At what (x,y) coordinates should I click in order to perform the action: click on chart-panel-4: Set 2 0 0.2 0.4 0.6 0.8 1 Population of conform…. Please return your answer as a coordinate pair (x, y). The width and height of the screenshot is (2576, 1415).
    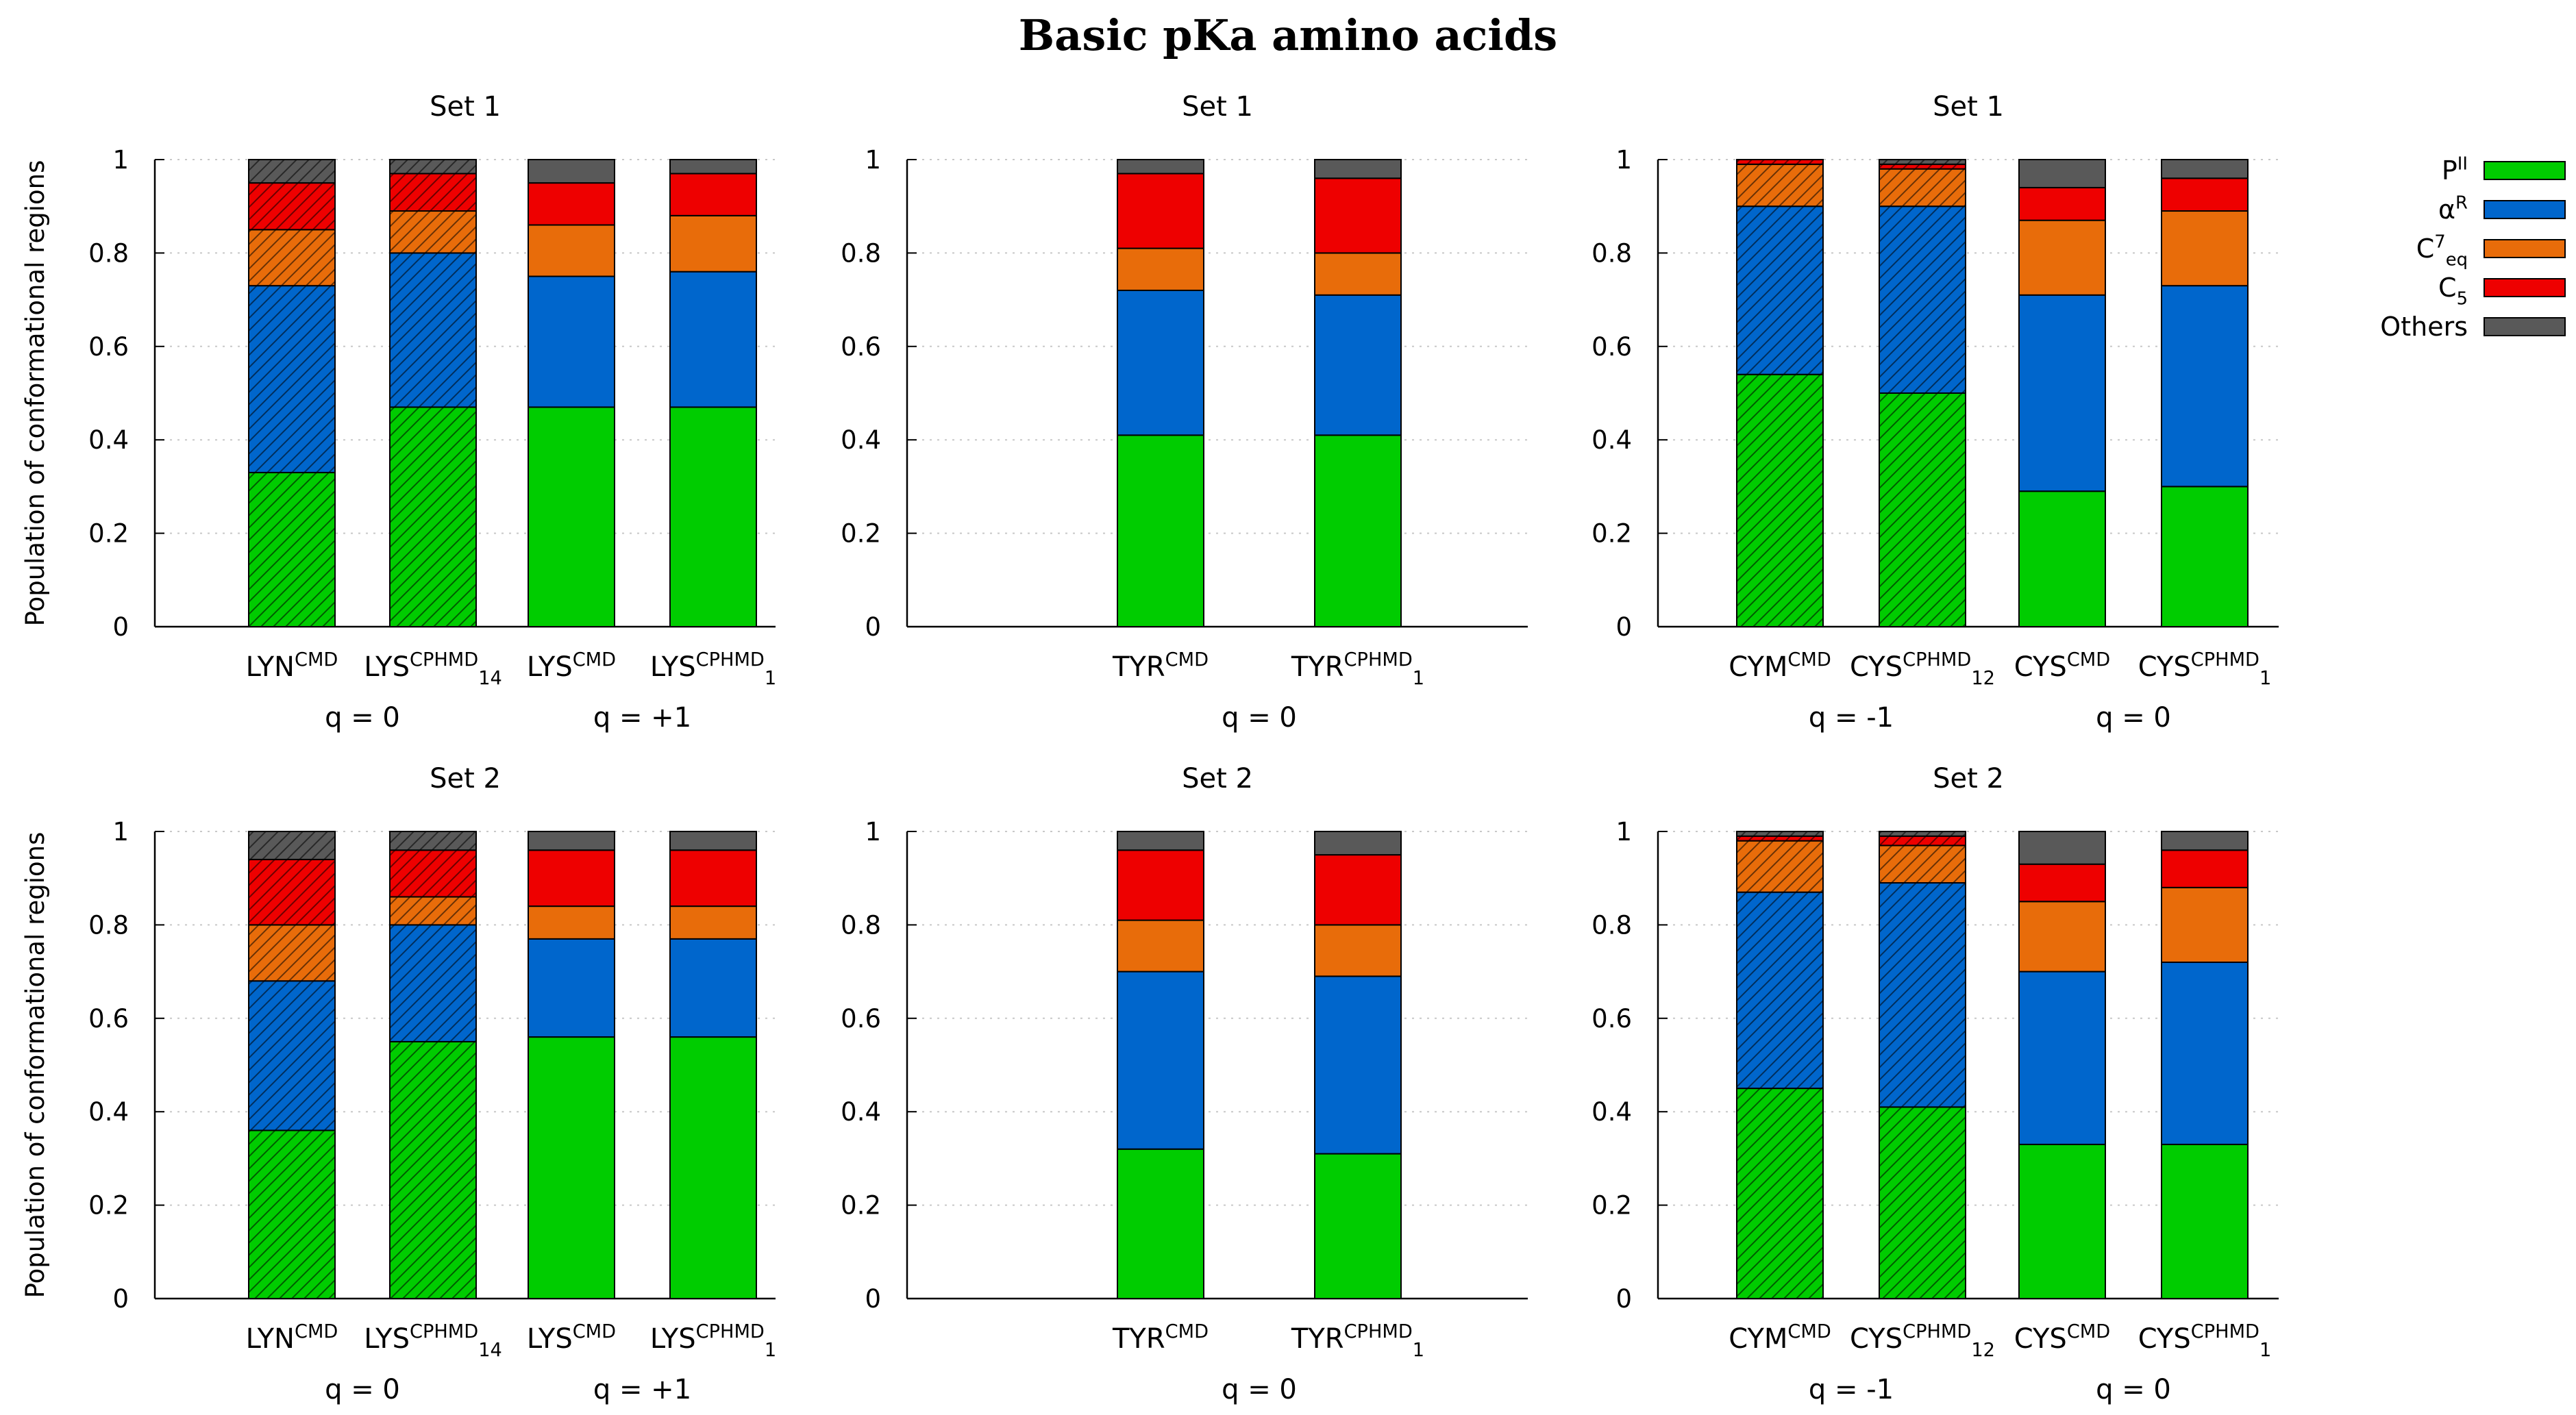
    Looking at the image, I should click on (398, 1084).